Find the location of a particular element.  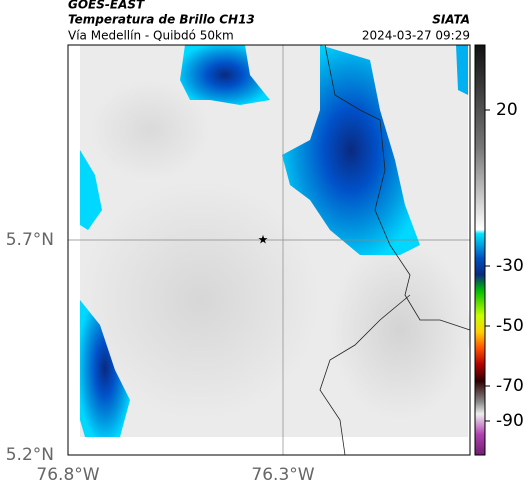

colorbar is located at coordinates (480, 250).